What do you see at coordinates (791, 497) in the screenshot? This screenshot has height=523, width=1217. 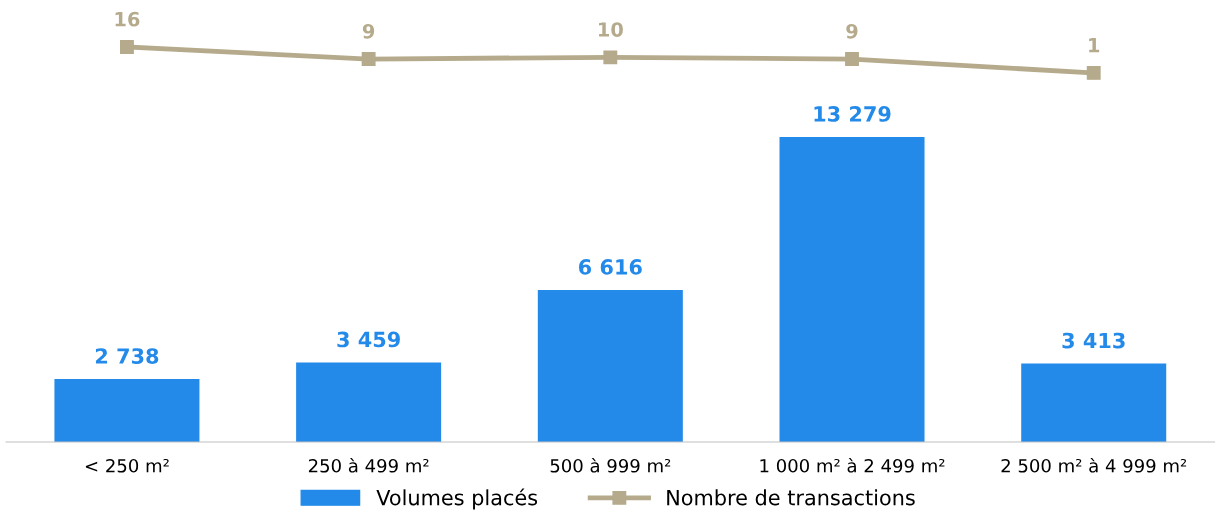 I see `legend-label: Nombre de transactions` at bounding box center [791, 497].